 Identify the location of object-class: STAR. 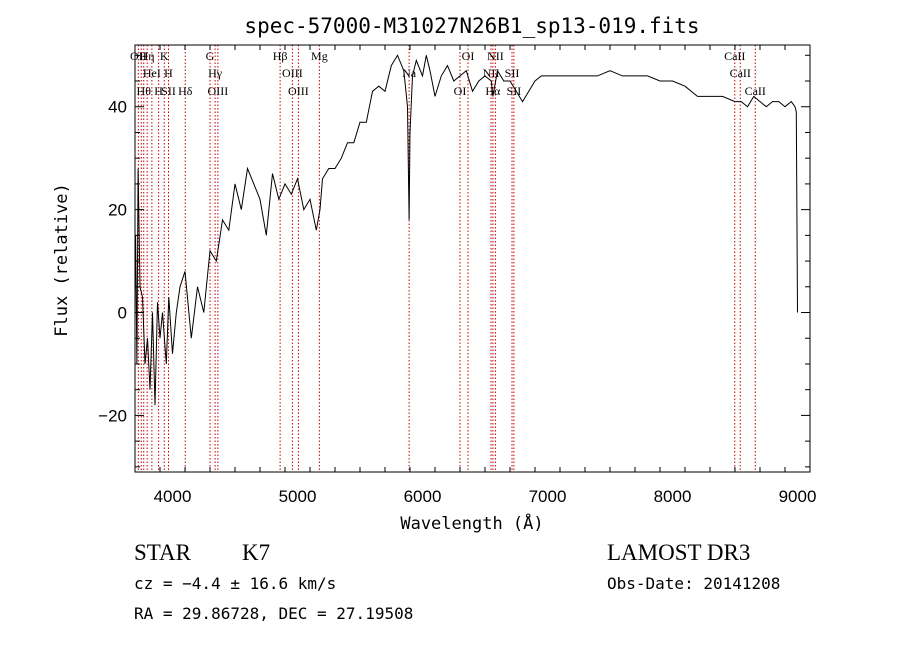
(162, 552).